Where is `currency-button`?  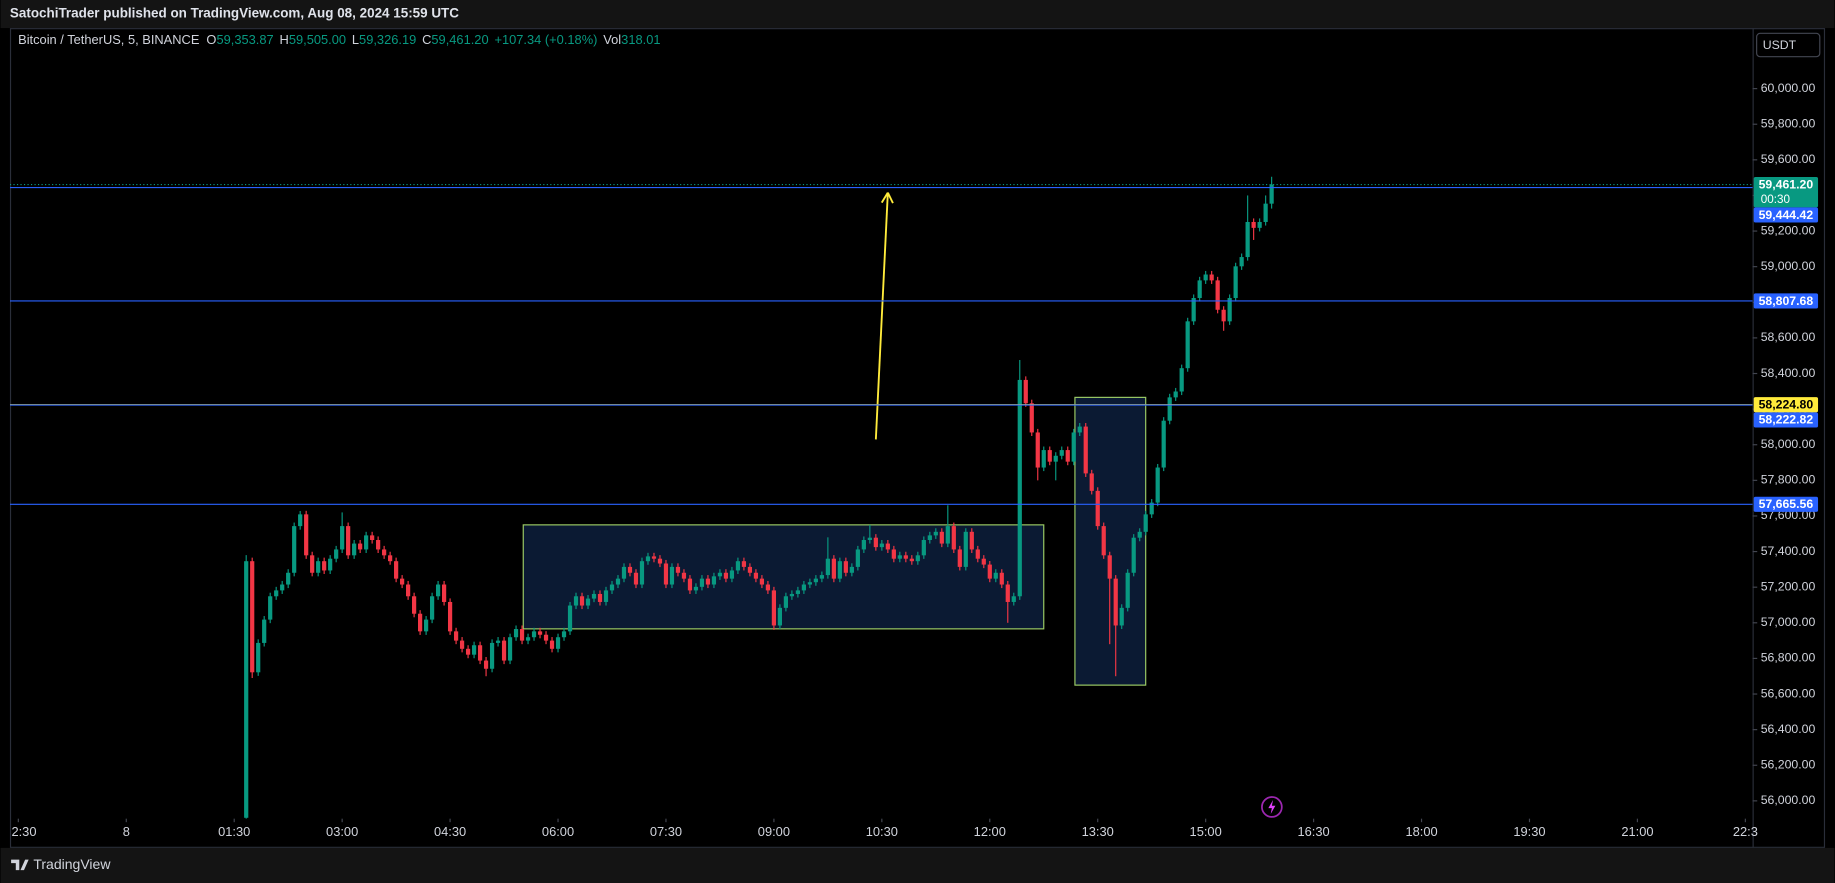 currency-button is located at coordinates (1788, 45).